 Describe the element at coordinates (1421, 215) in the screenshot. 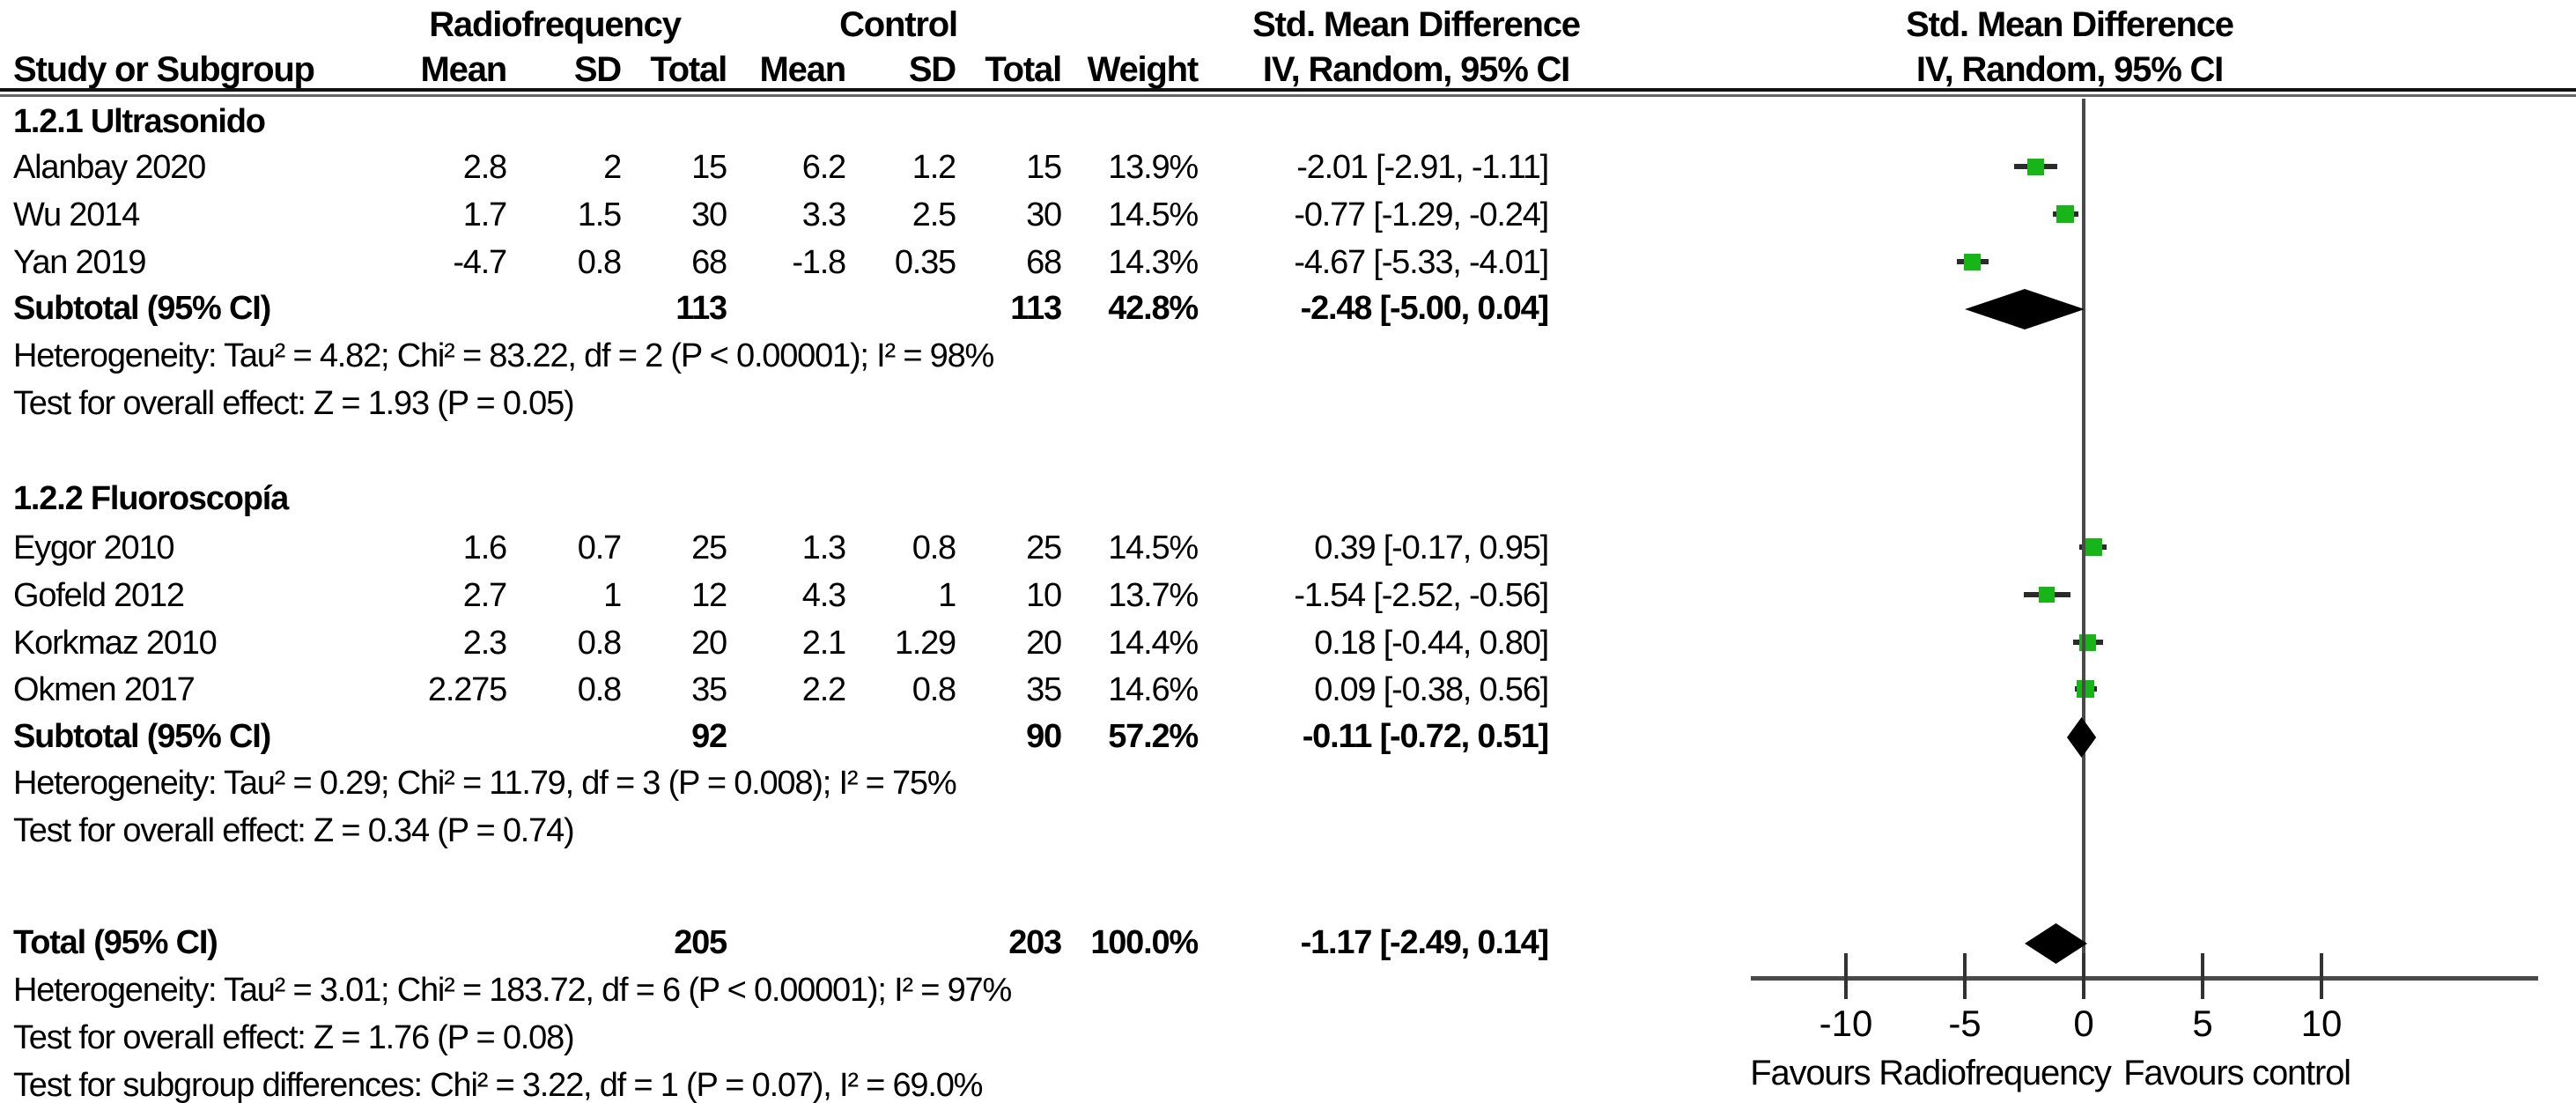

I see `ci-text: -0.77 [-1.29, -0.24]` at that location.